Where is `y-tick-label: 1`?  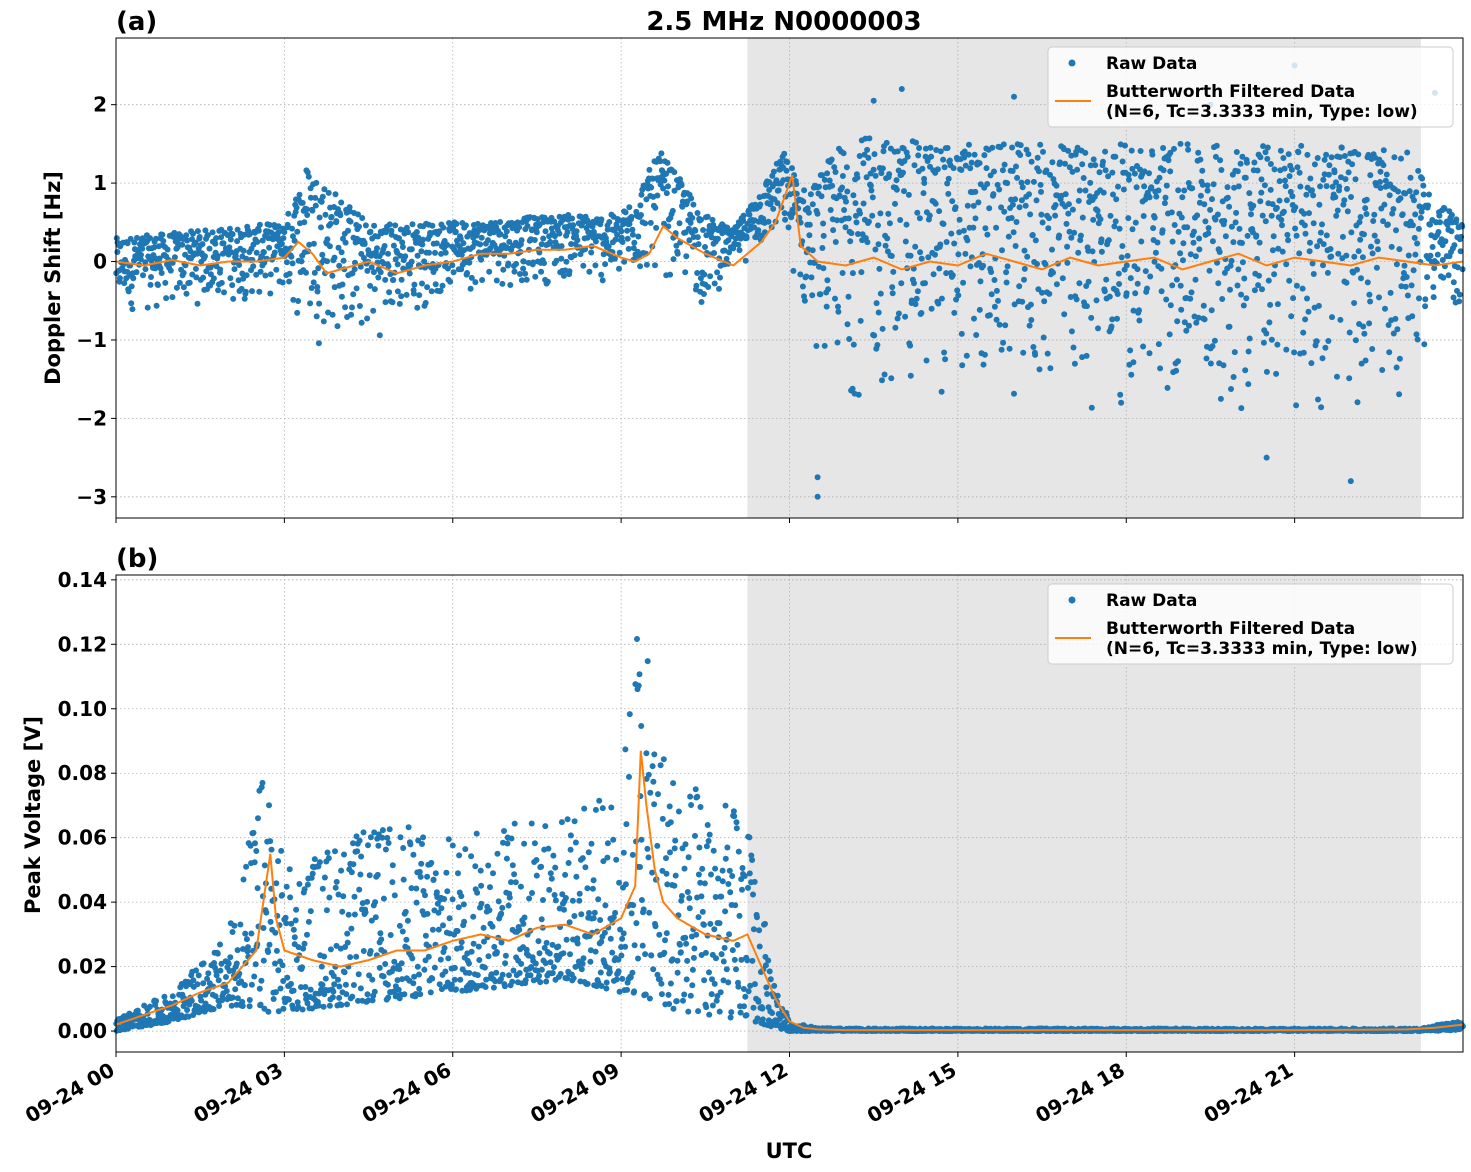
y-tick-label: 1 is located at coordinates (100, 183).